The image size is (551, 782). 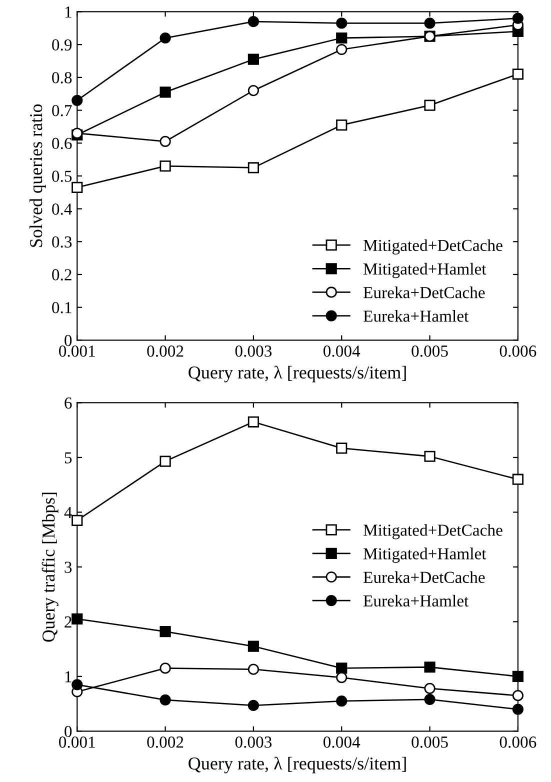 What do you see at coordinates (62, 242) in the screenshot?
I see `y-tick-label: 0.3` at bounding box center [62, 242].